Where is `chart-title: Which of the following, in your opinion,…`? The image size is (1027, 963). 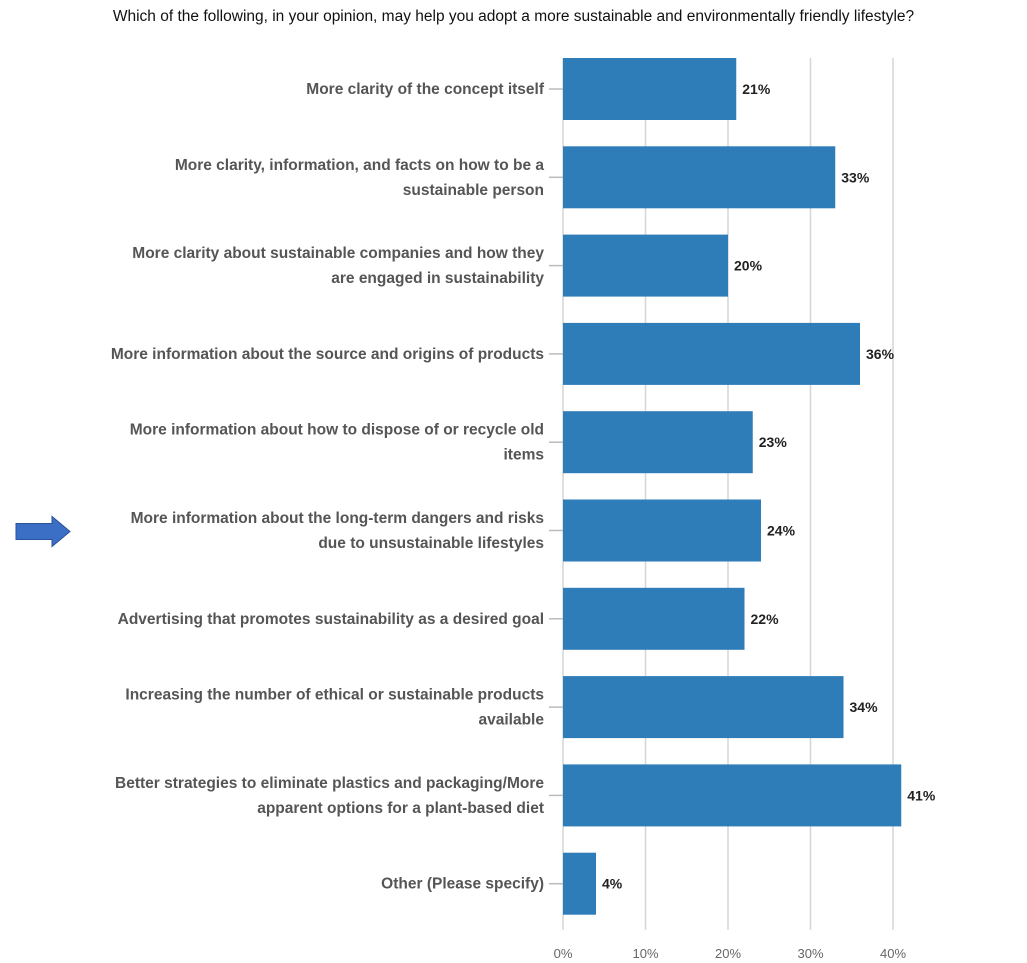
chart-title: Which of the following, in your opinion,… is located at coordinates (513, 16).